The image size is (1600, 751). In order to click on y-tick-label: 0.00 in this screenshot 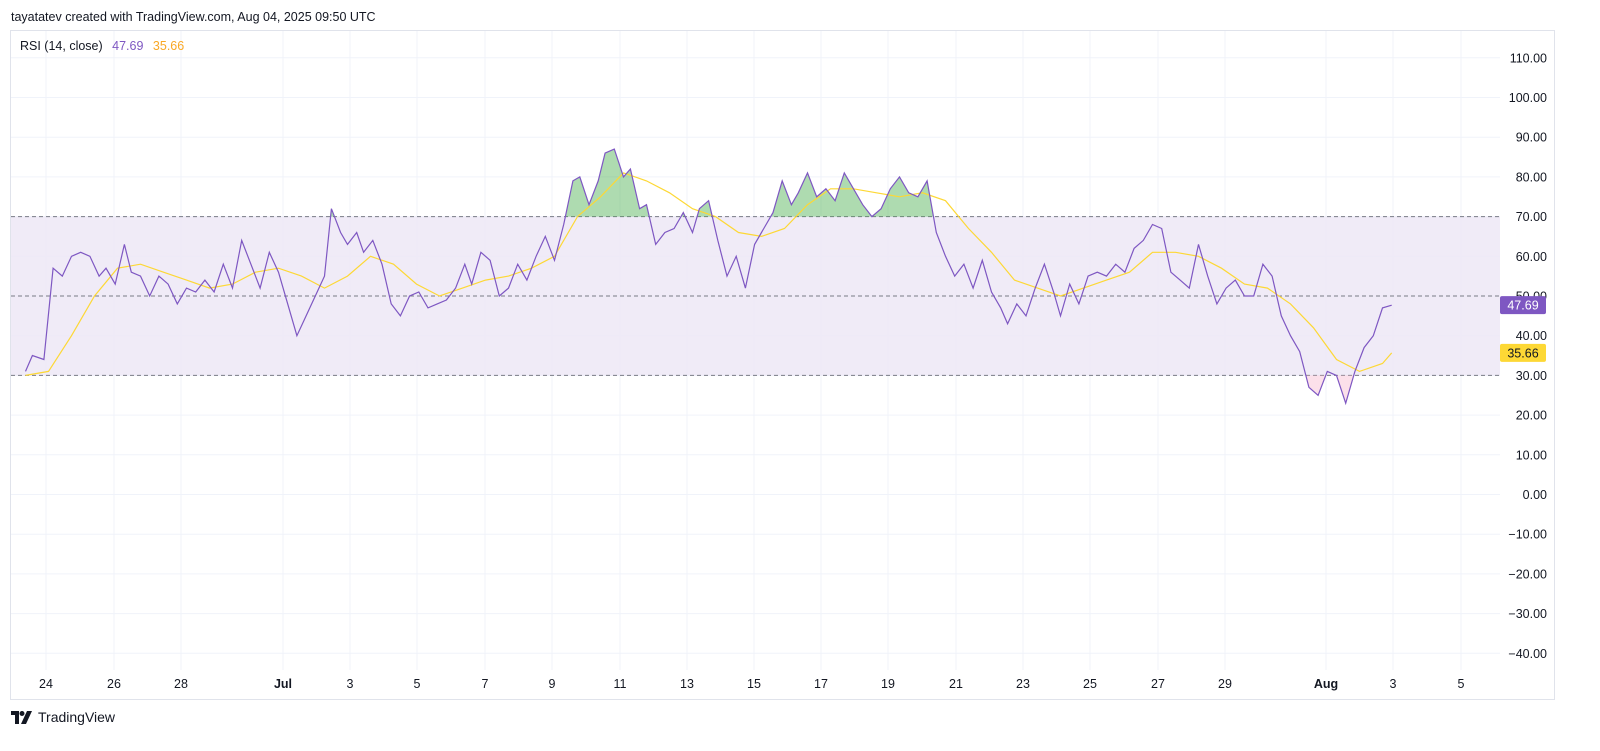, I will do `click(1535, 495)`.